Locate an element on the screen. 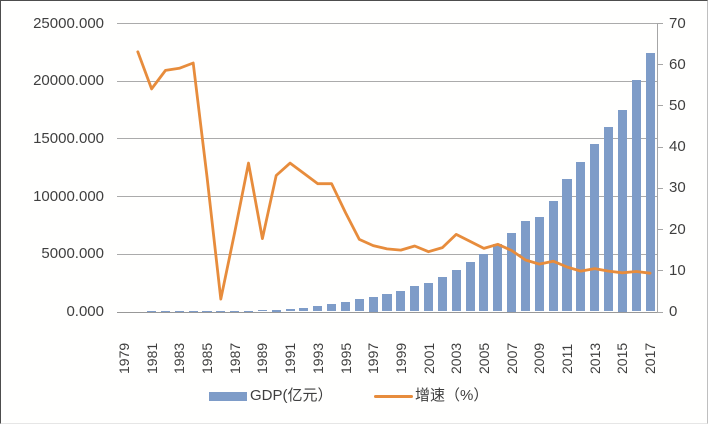  x-axis-tick-label: 1989 is located at coordinates (262, 358).